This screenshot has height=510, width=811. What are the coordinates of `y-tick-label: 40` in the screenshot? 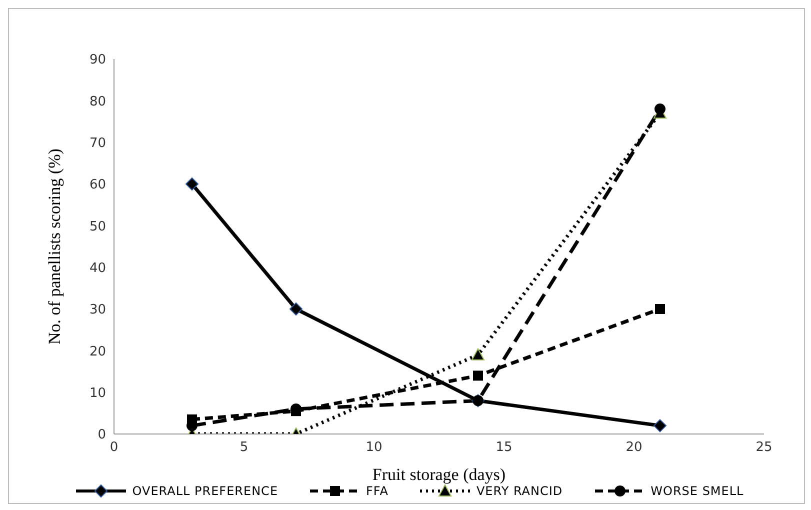 It's located at (97, 268).